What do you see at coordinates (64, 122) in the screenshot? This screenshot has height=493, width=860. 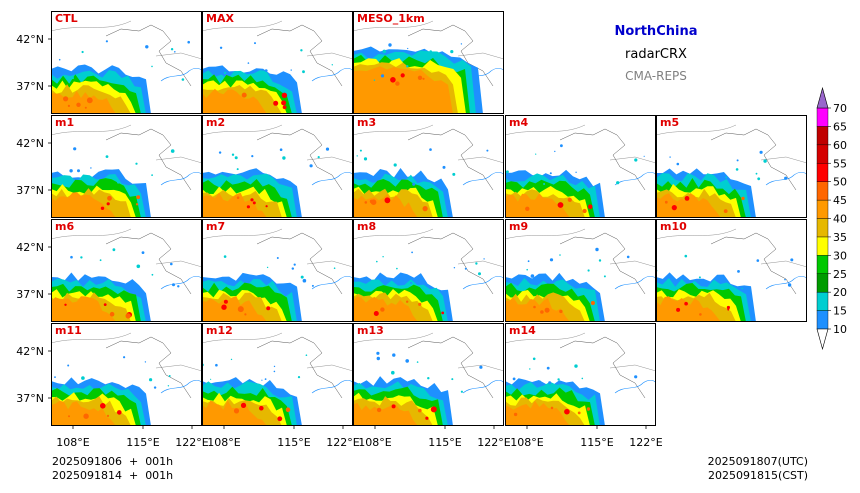 I see `panel-label: m1` at bounding box center [64, 122].